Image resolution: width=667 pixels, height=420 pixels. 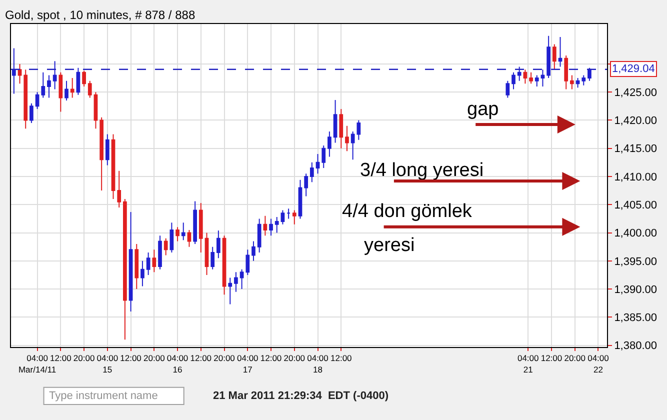 What do you see at coordinates (407, 211) in the screenshot?
I see `annotation: 4/4 don gömlek` at bounding box center [407, 211].